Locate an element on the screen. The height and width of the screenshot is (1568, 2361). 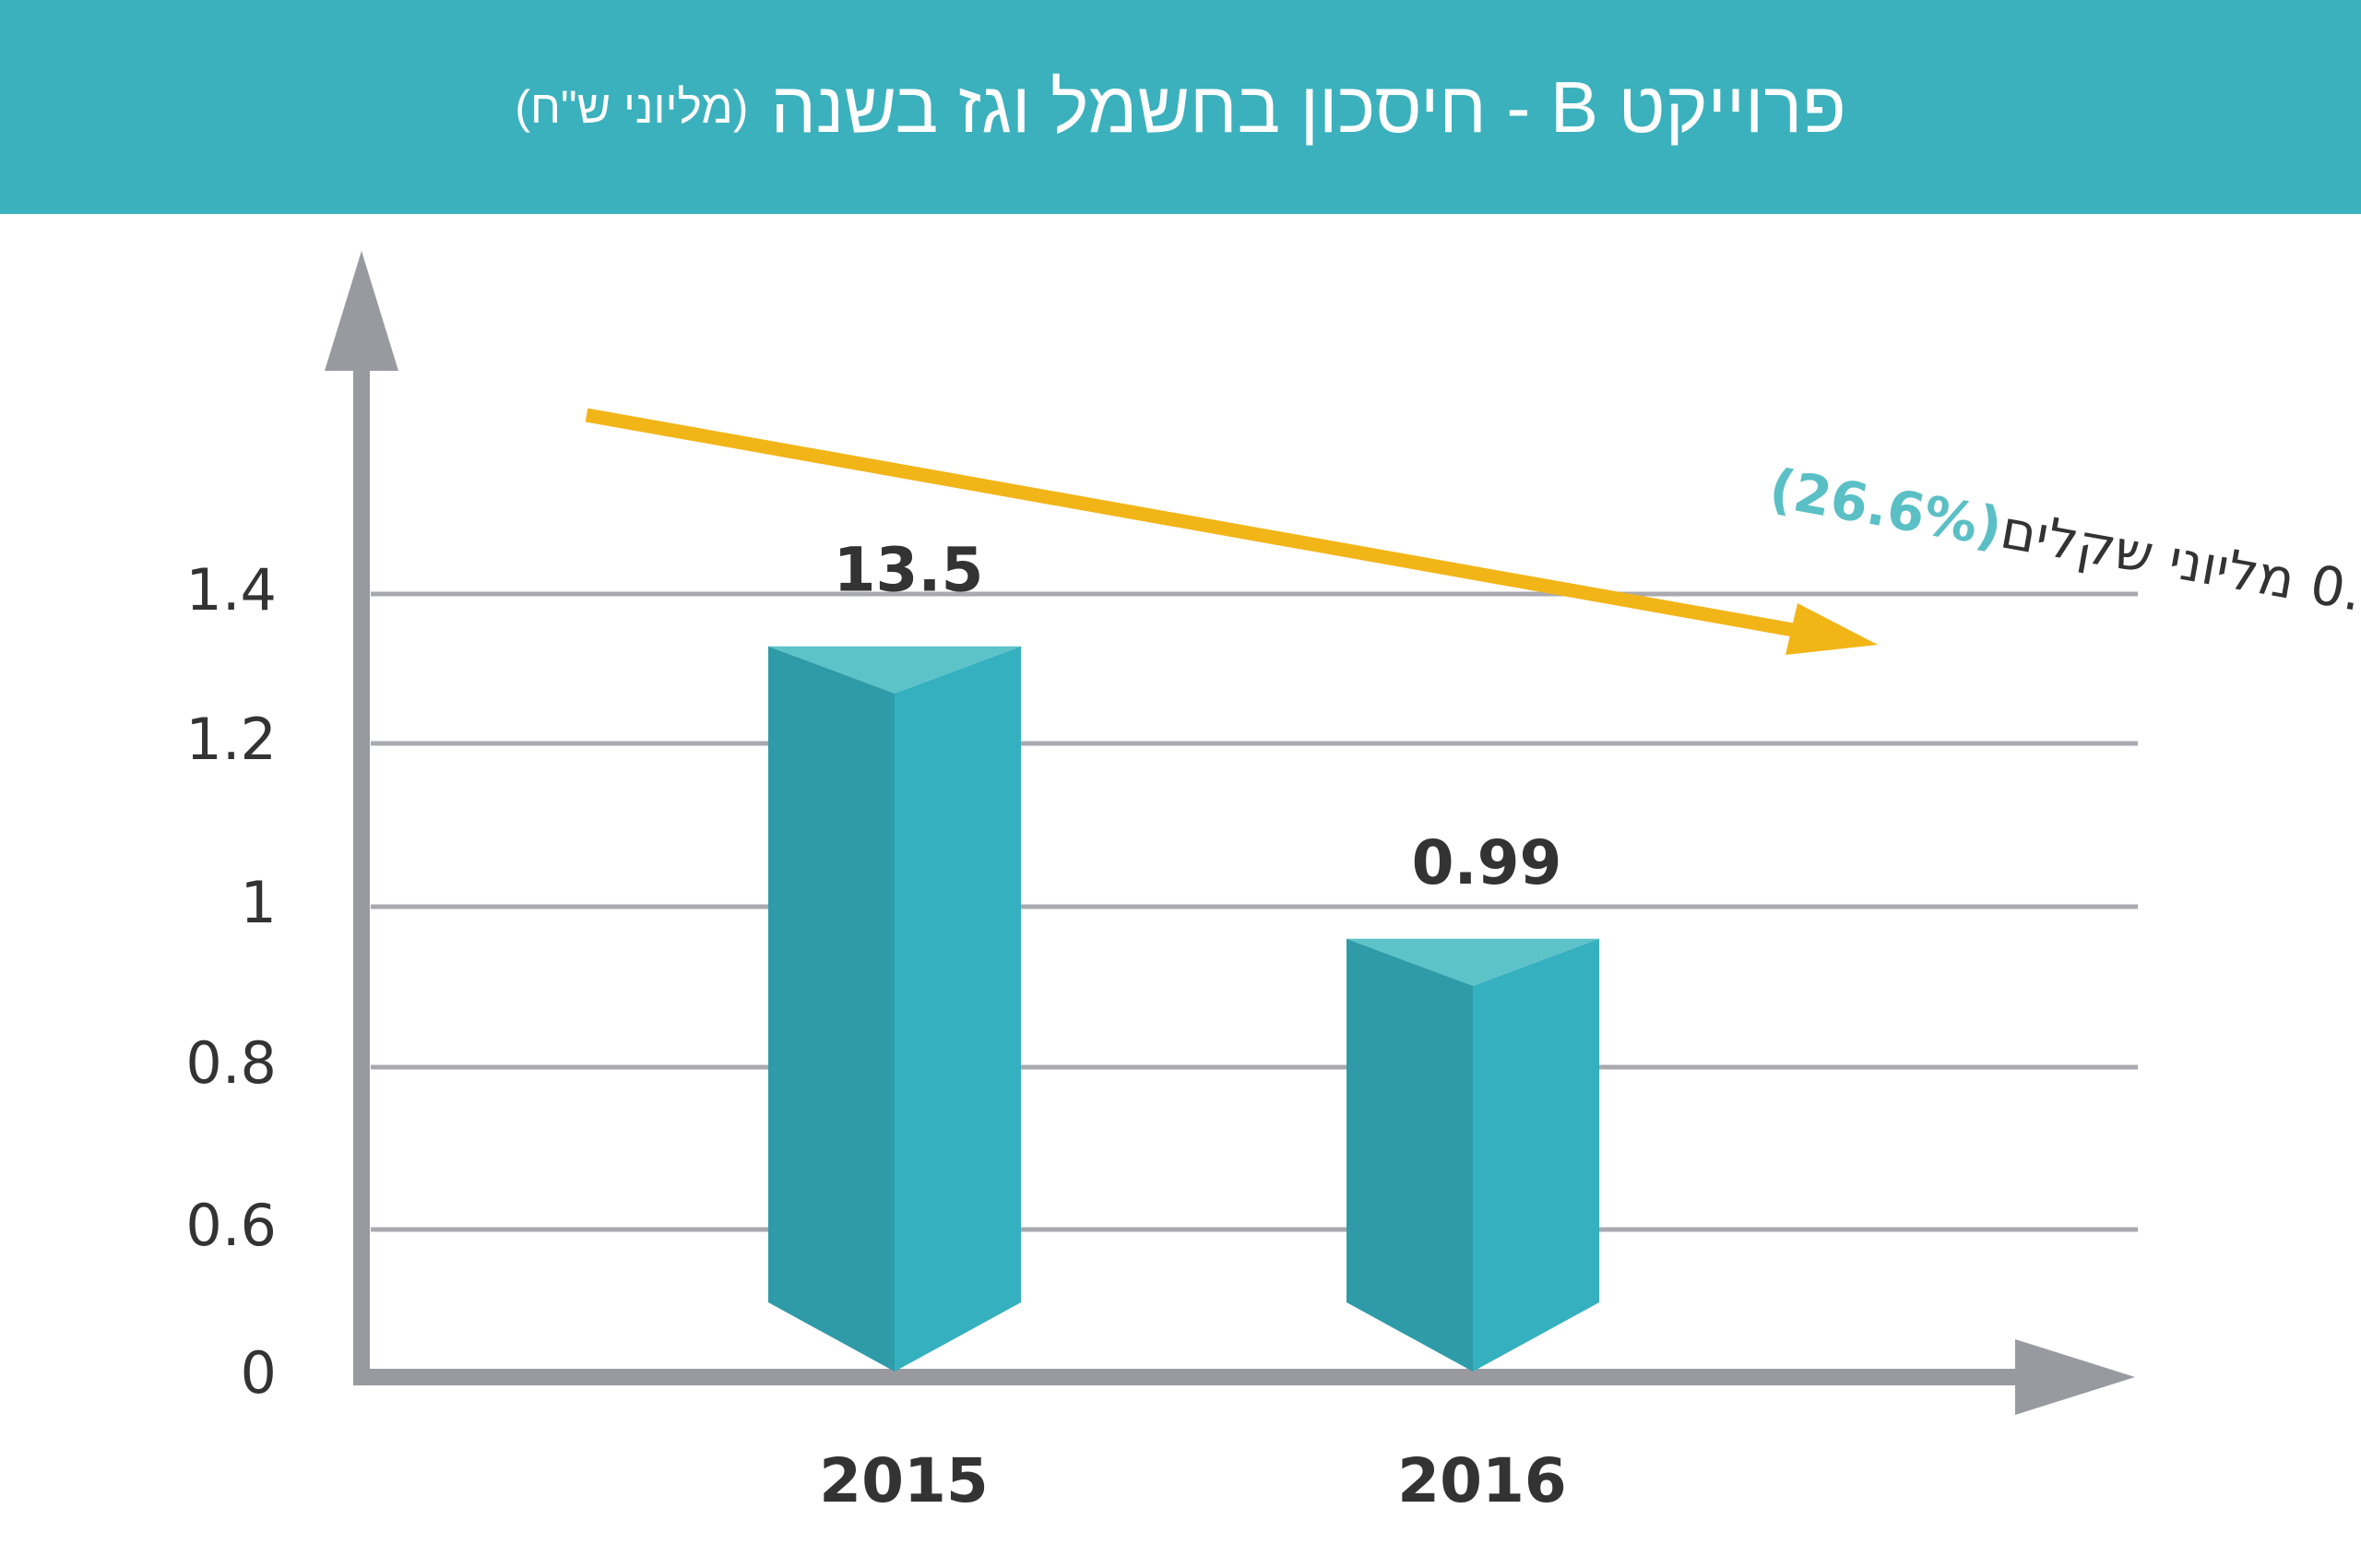
trend-arrow-shaft is located at coordinates (1192, 523).